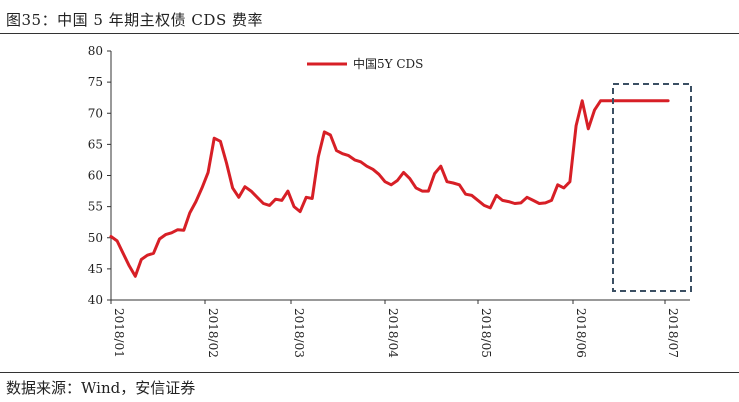 Image resolution: width=739 pixels, height=402 pixels. What do you see at coordinates (213, 333) in the screenshot?
I see `x-tick-label: 2018/02` at bounding box center [213, 333].